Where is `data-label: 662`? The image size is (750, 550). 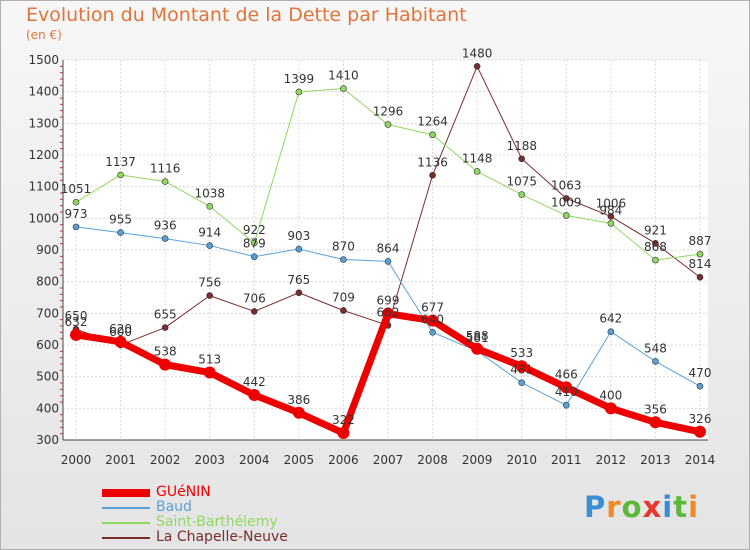 data-label: 662 is located at coordinates (388, 312).